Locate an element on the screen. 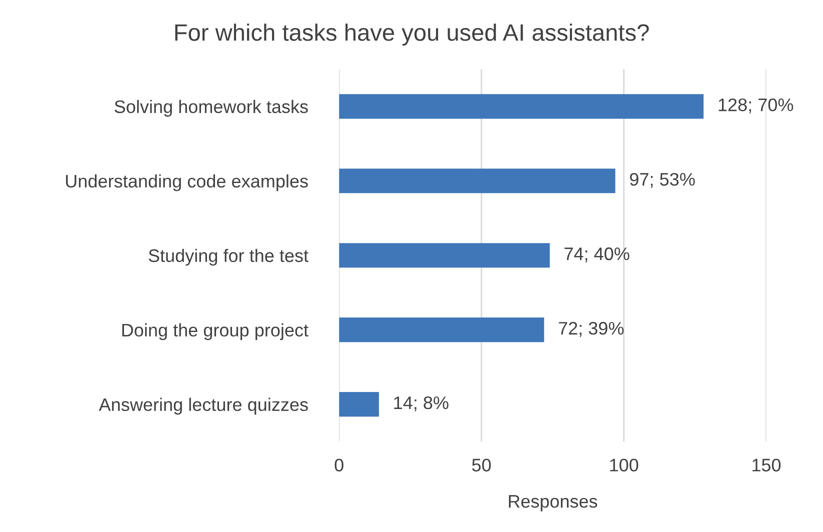 This screenshot has width=823, height=532. y-tick-label: Answering lecture quizzes is located at coordinates (203, 406).